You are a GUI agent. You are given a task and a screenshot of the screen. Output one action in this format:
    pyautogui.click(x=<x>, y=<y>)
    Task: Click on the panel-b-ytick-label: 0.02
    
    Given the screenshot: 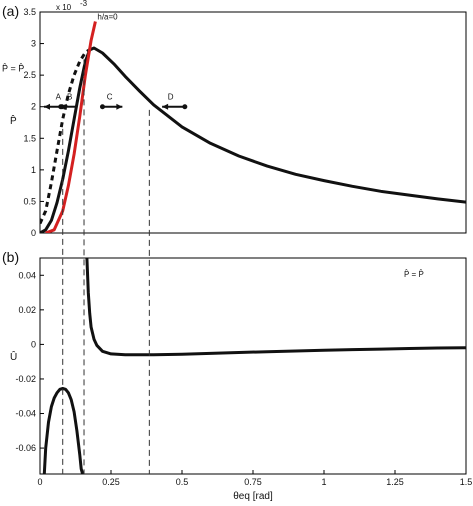 What is the action you would take?
    pyautogui.click(x=27, y=310)
    